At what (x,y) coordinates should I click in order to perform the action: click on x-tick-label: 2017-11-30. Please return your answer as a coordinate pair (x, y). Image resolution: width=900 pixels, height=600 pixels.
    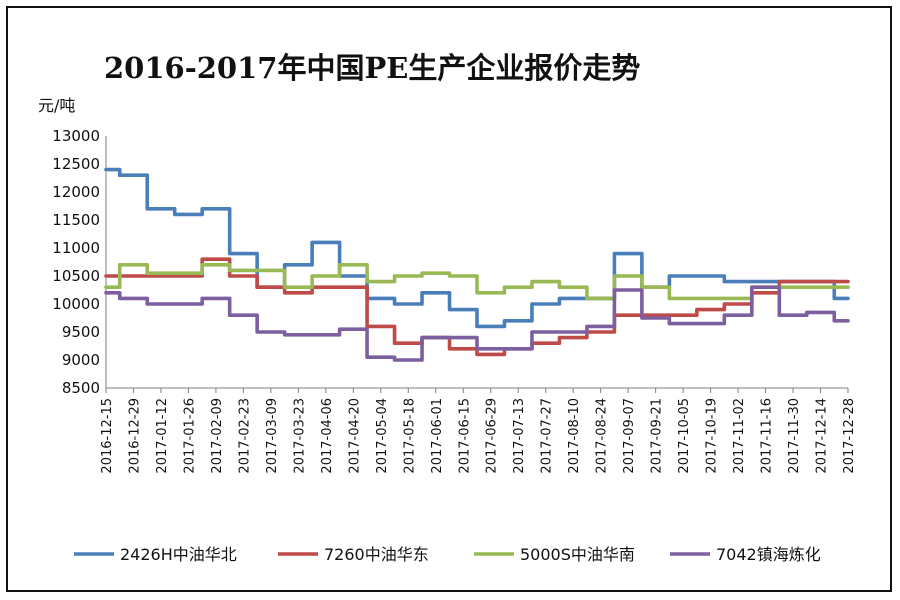
    Looking at the image, I should click on (794, 436).